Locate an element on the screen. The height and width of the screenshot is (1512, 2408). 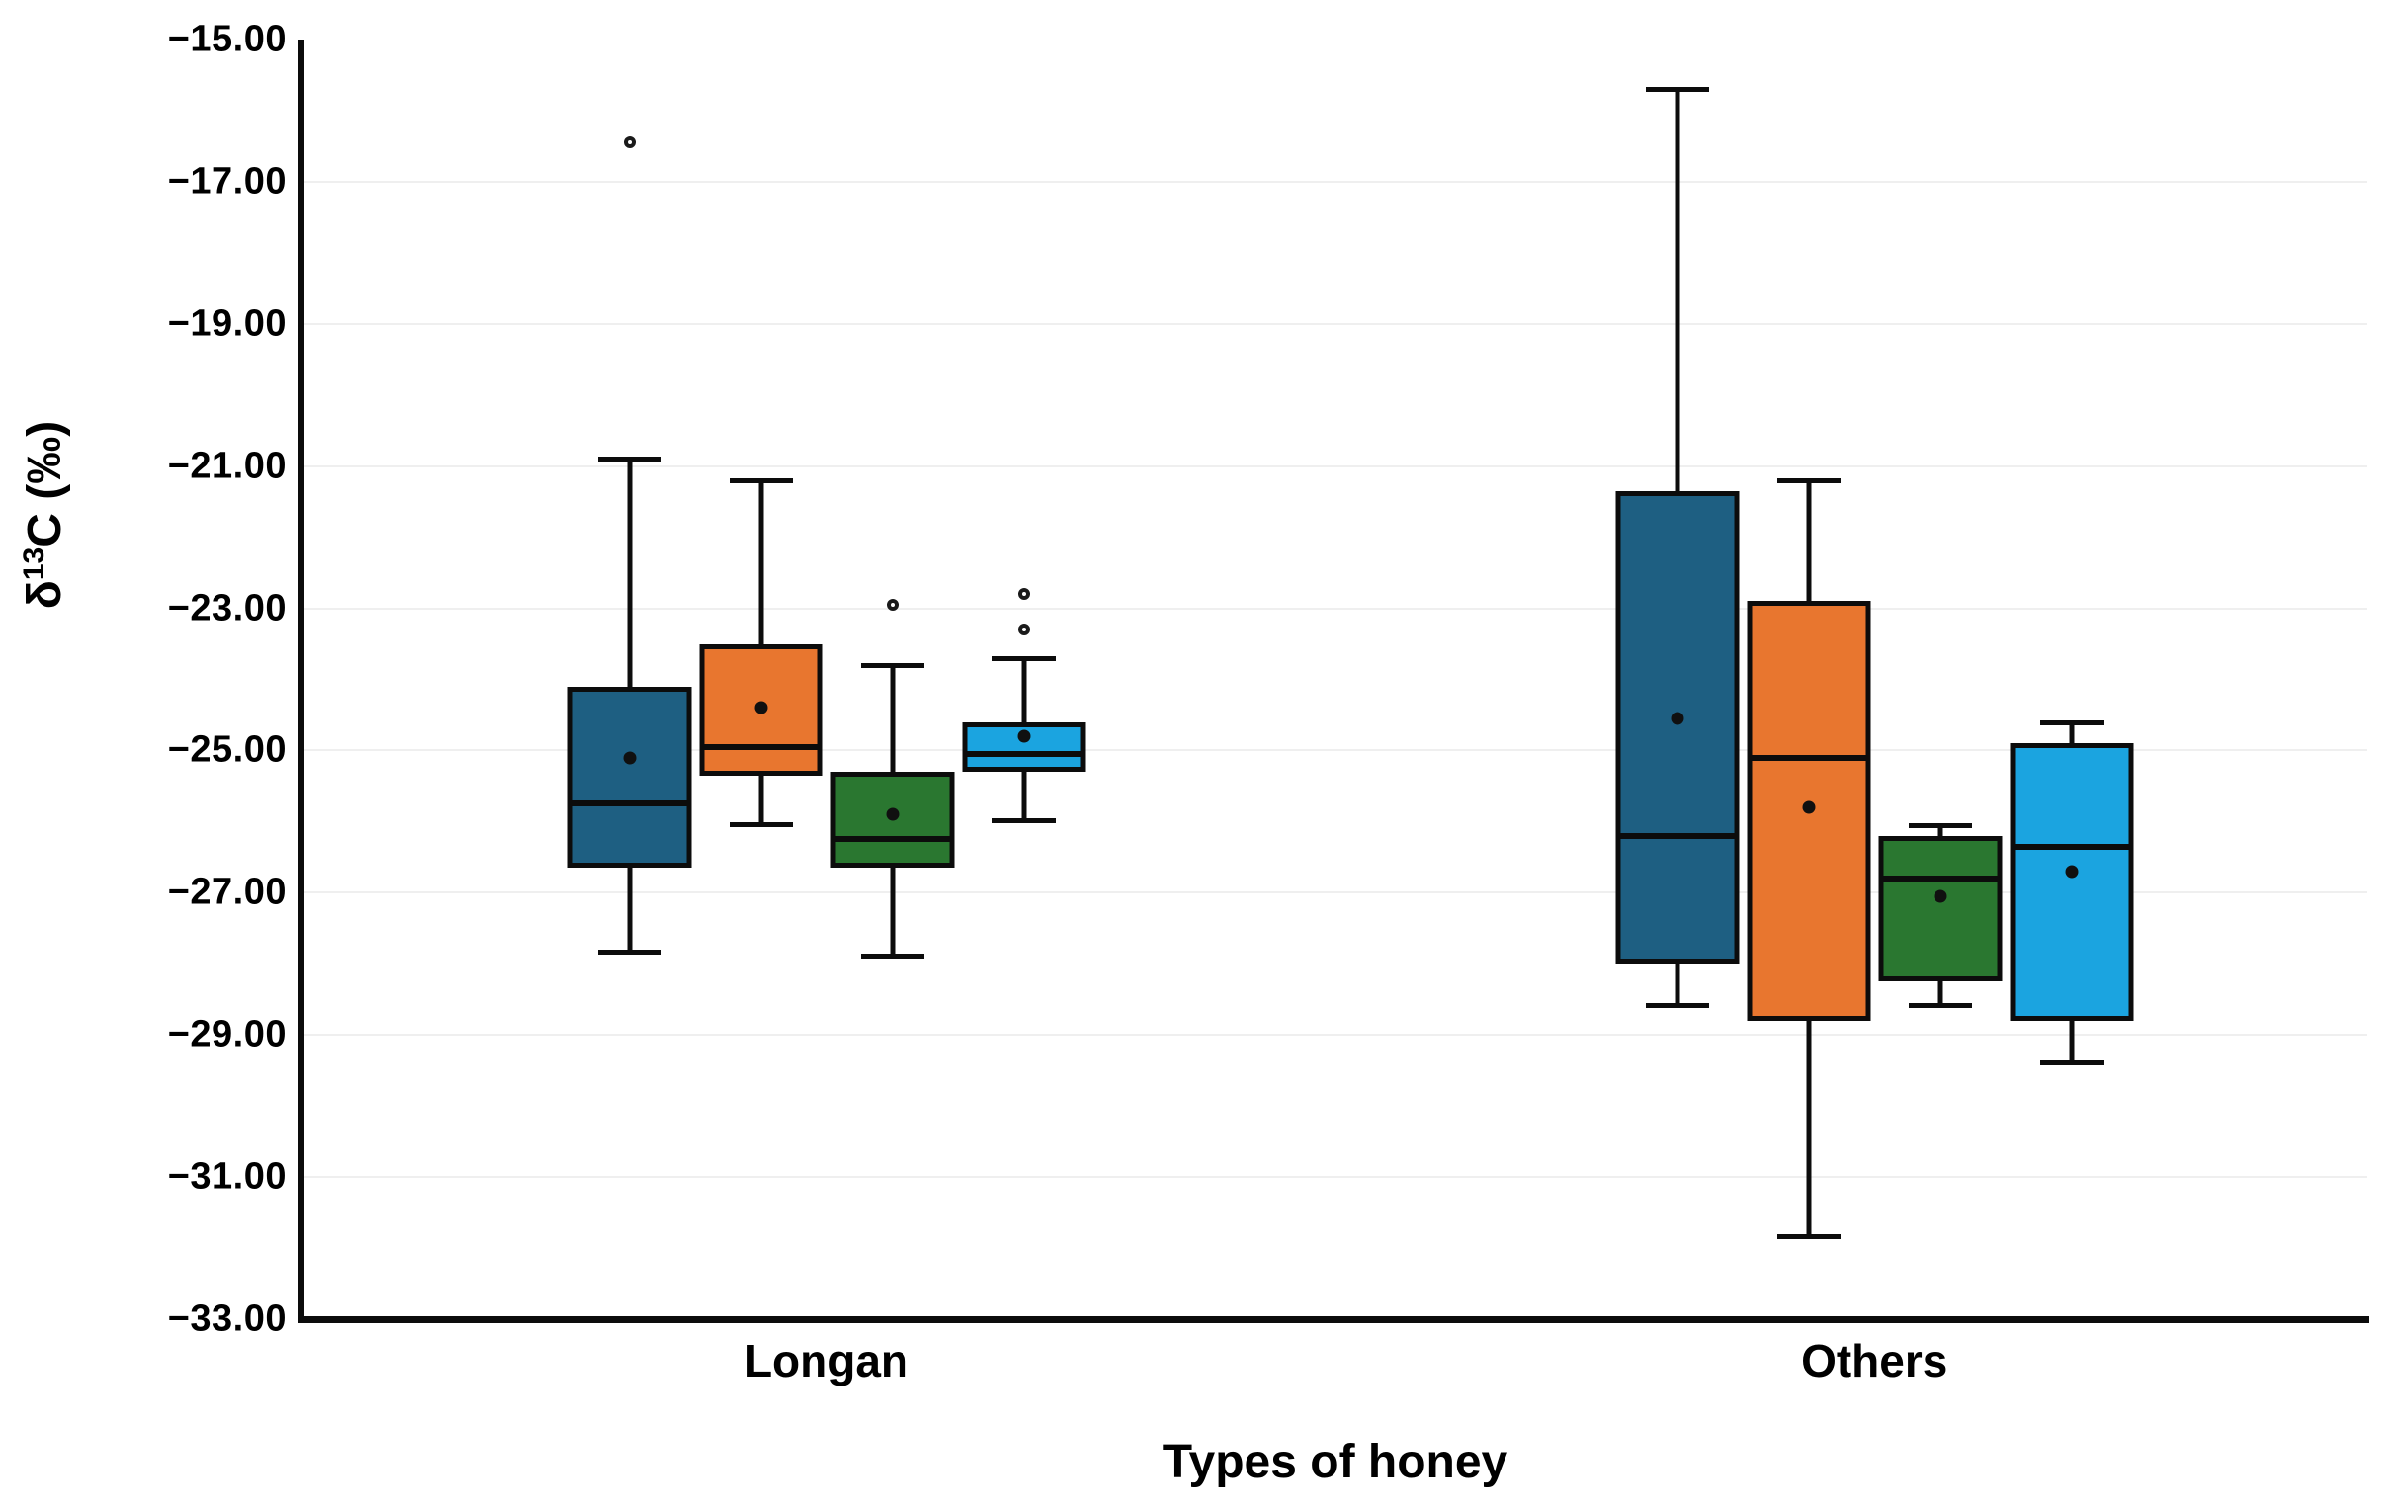
median-line-others-series-4-light-blue is located at coordinates (2072, 846).